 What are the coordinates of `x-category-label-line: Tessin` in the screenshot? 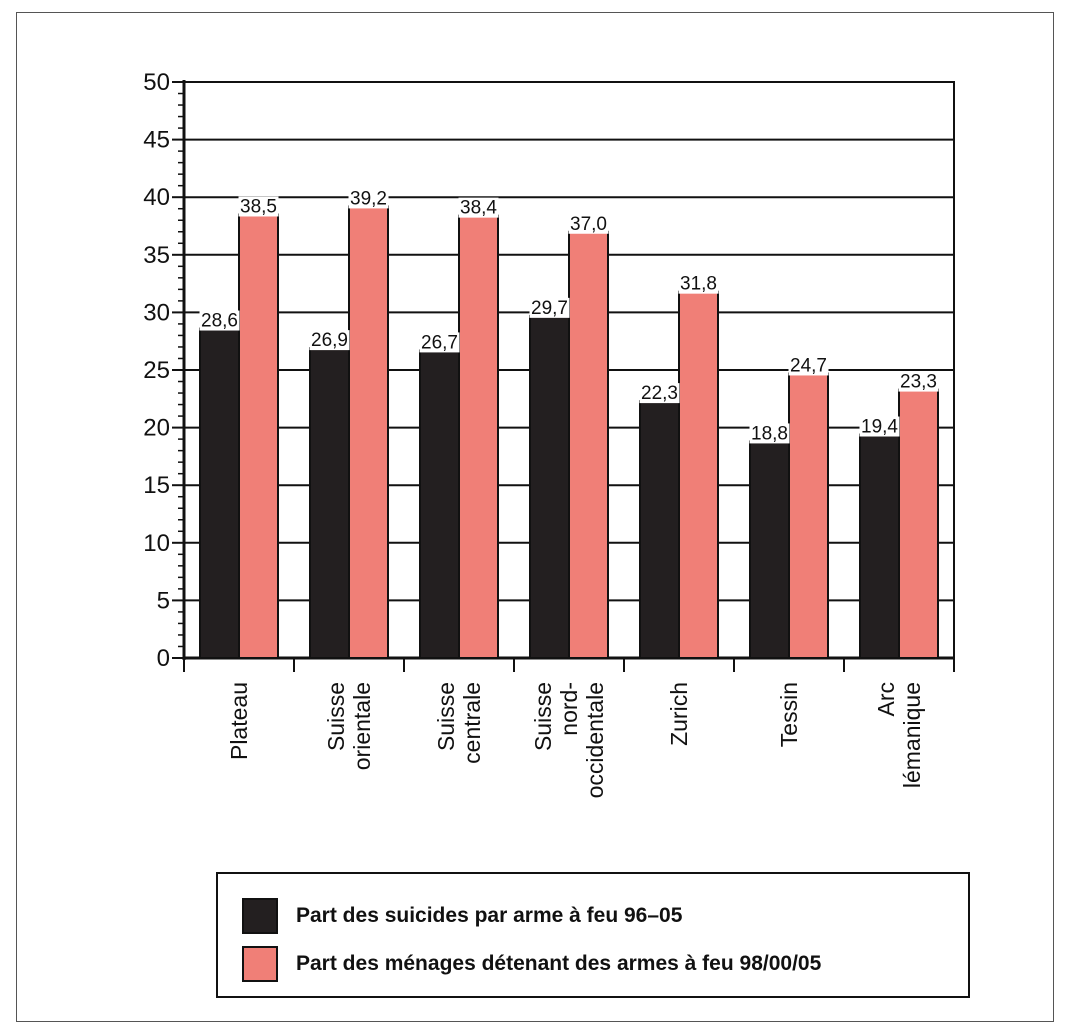 It's located at (789, 714).